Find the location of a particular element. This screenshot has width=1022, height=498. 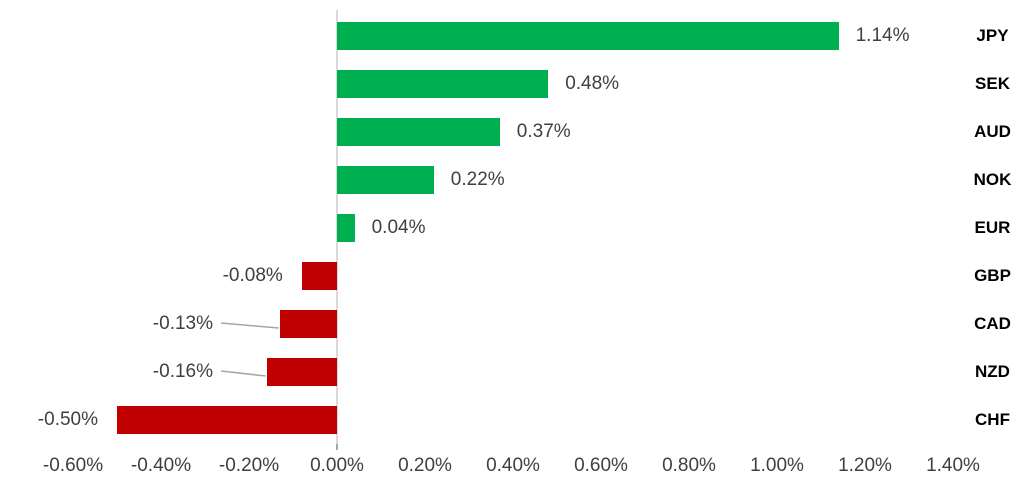

value-label-EUR: 0.04% is located at coordinates (398, 227).